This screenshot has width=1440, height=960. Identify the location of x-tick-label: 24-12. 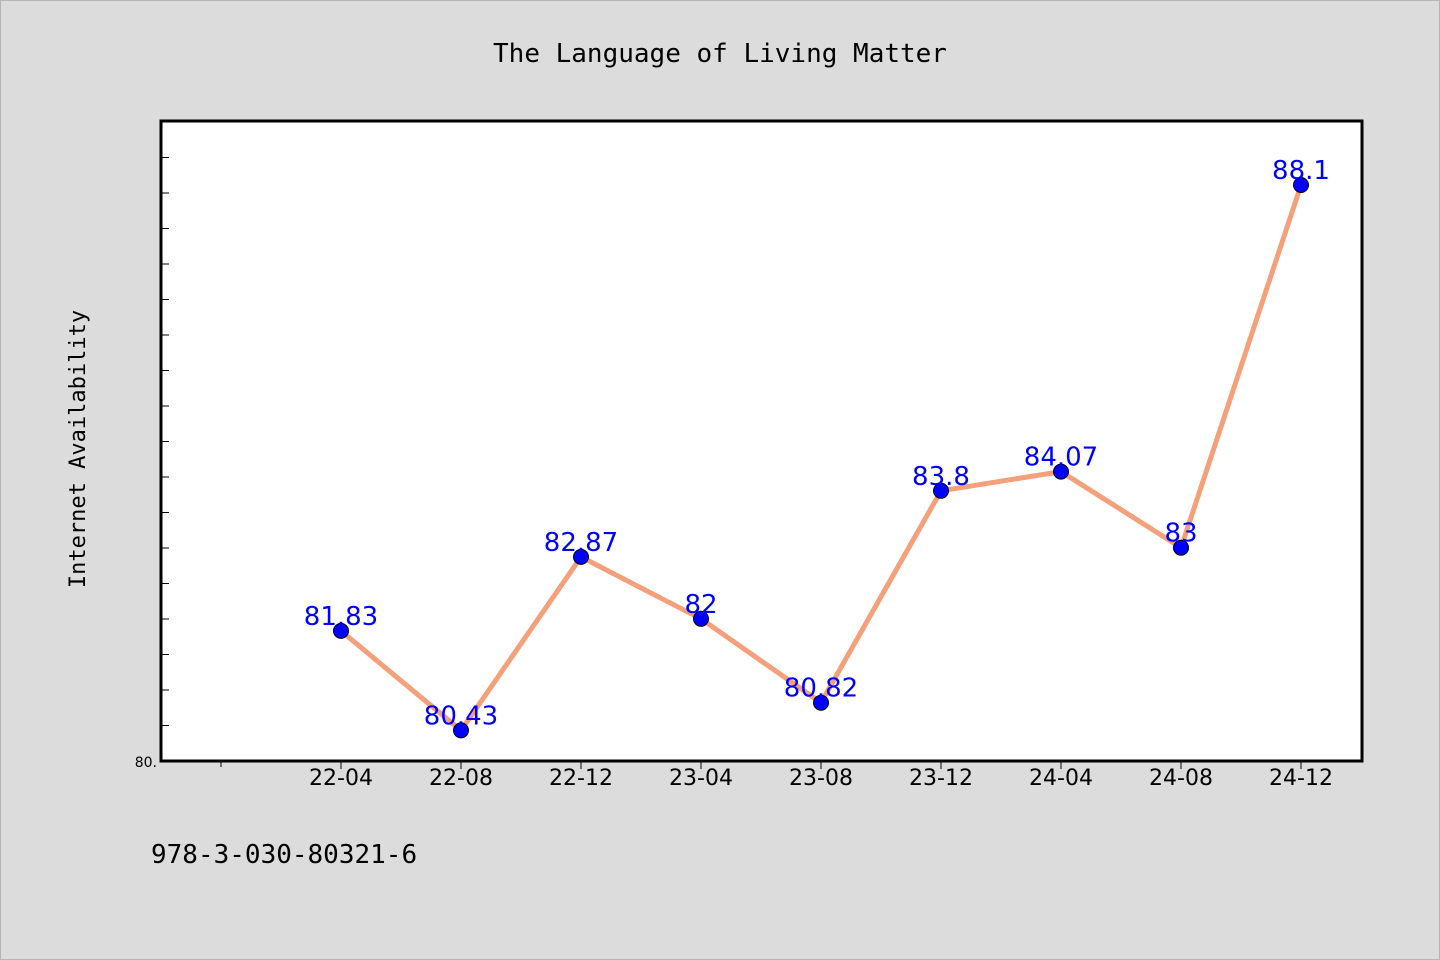
(1301, 778).